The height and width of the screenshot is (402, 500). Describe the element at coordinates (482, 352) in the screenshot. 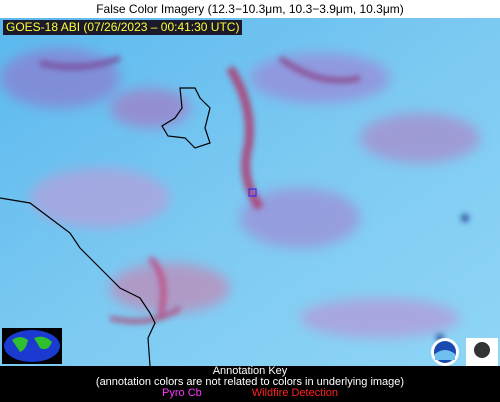

I see `cimss-logo` at that location.